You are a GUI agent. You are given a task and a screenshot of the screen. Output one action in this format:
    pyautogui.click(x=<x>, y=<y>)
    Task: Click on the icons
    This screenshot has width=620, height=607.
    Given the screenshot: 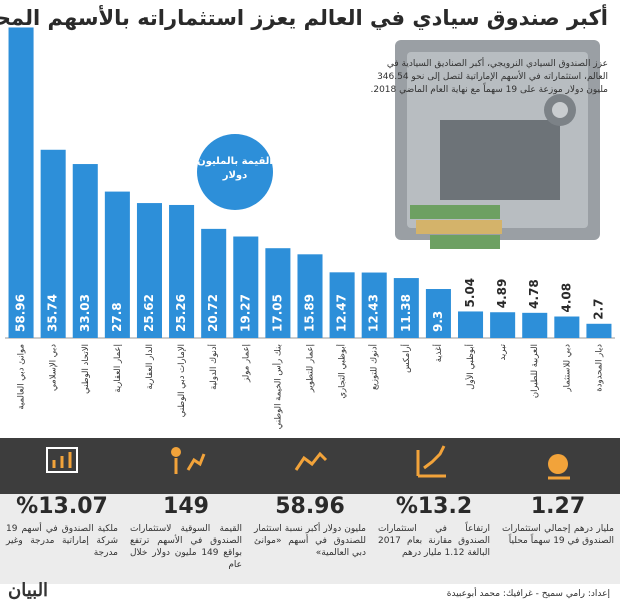 What is the action you would take?
    pyautogui.click(x=308, y=462)
    